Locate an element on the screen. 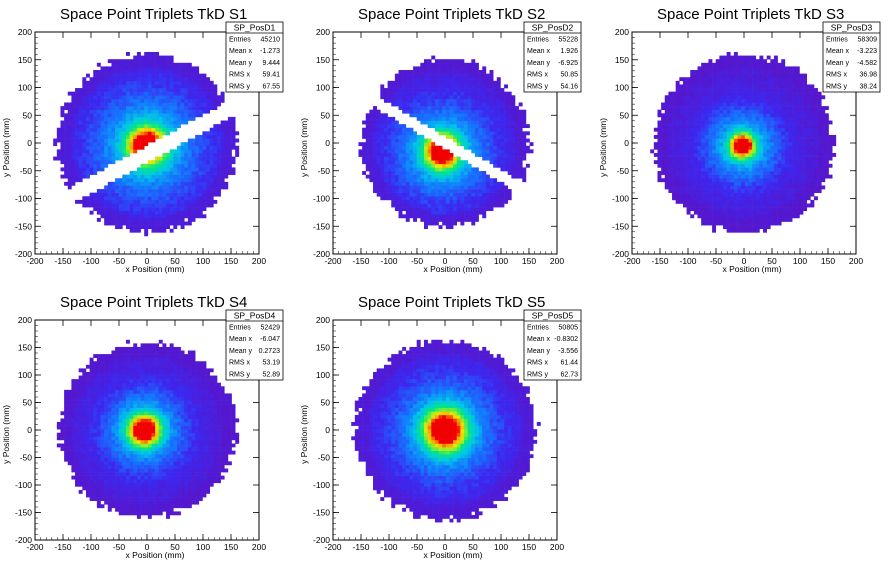  stats-label: Mean x is located at coordinates (538, 51).